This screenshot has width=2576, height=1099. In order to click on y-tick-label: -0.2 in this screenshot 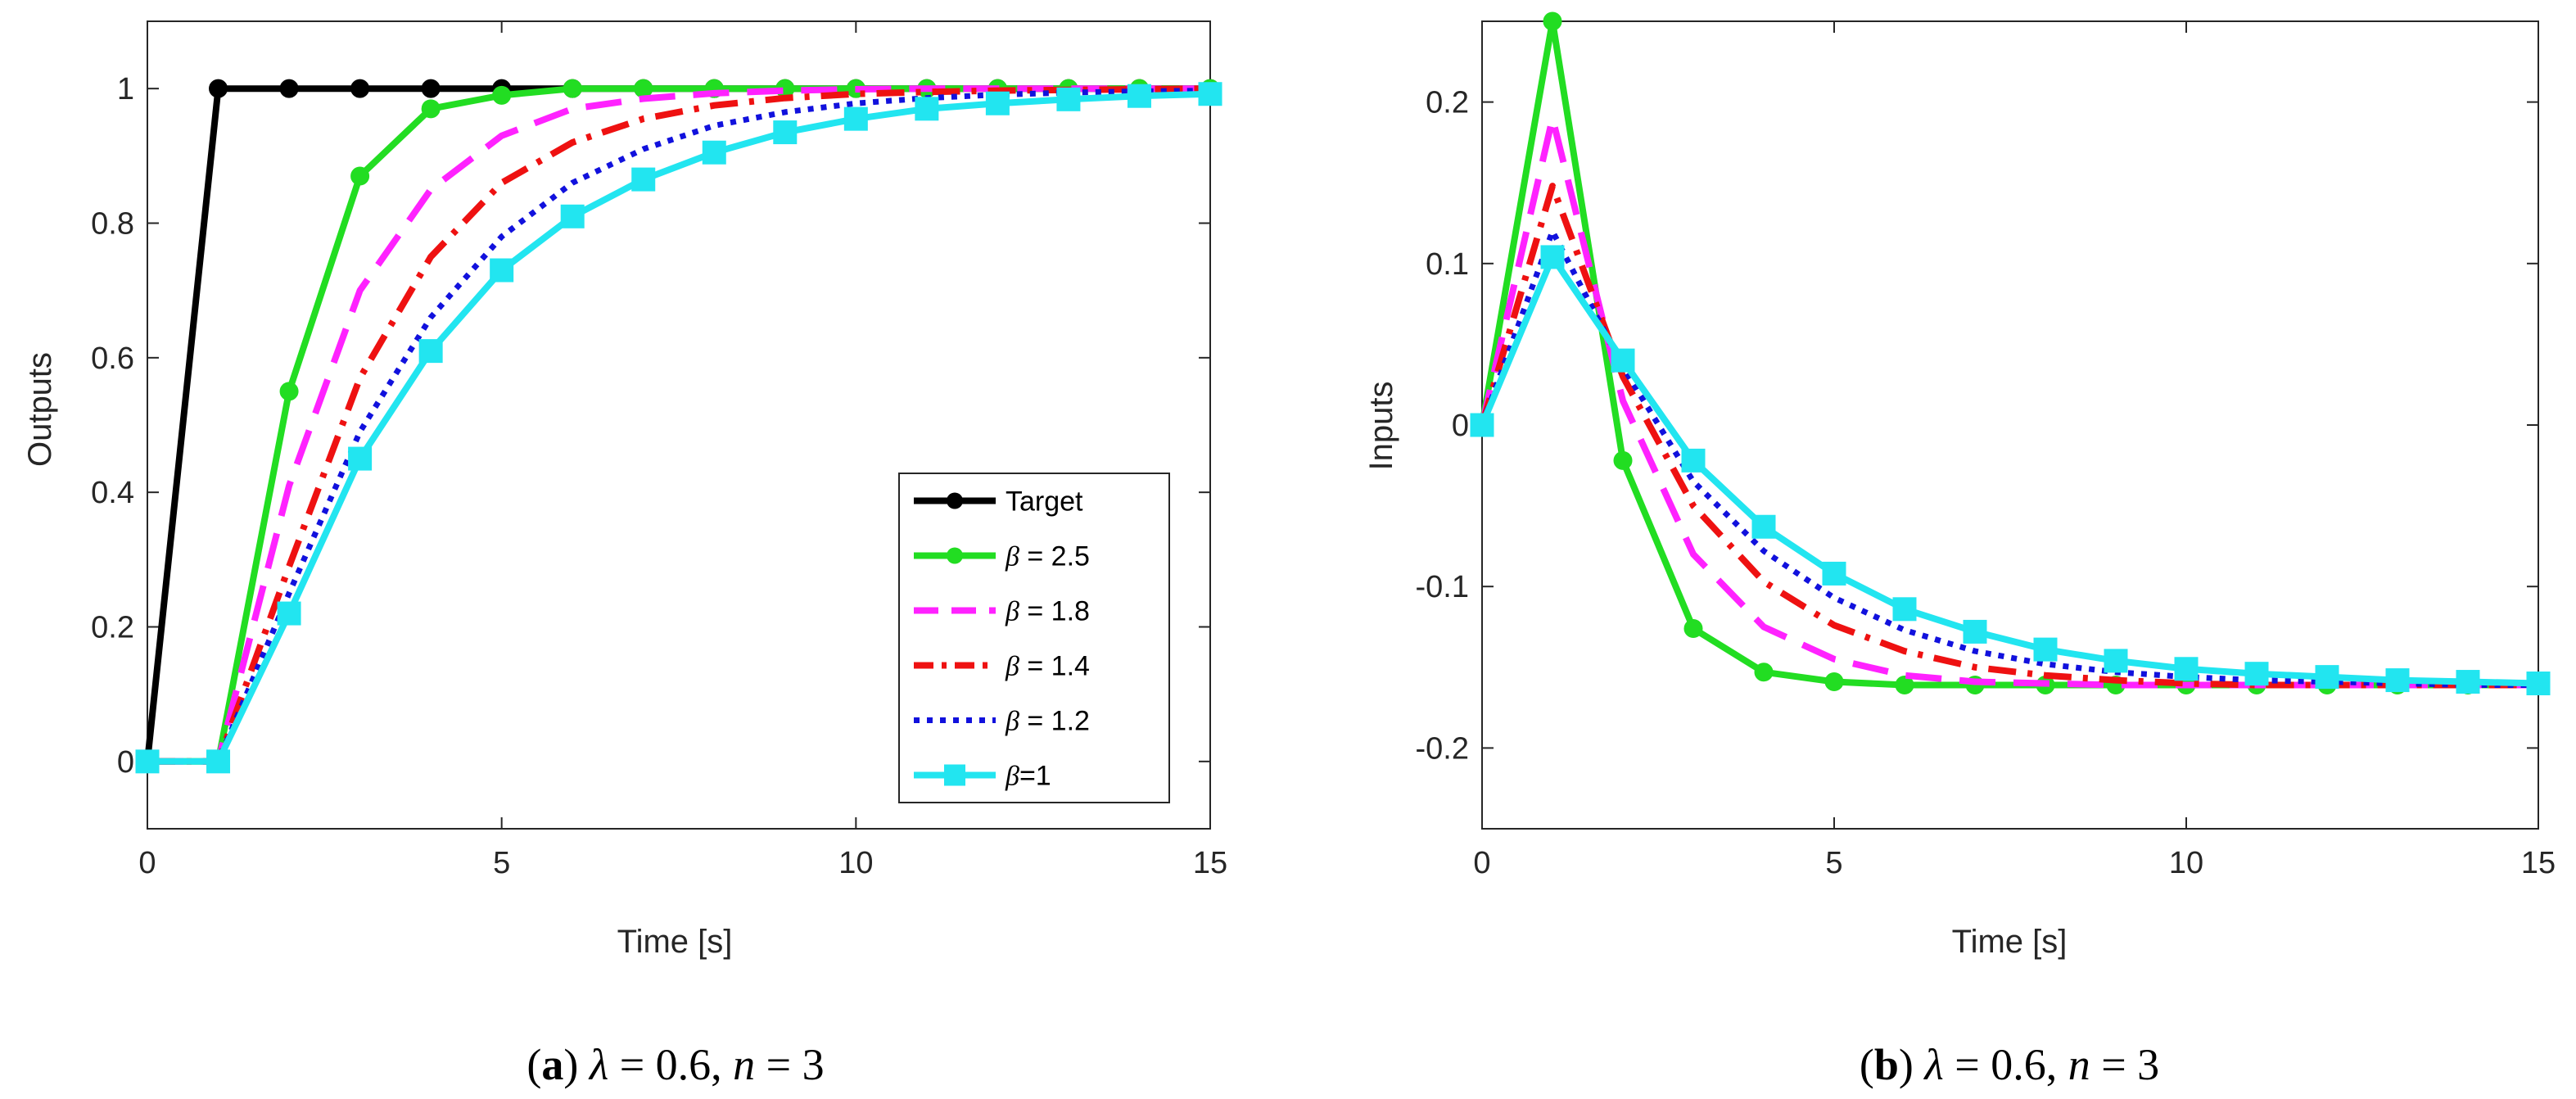, I will do `click(1442, 748)`.